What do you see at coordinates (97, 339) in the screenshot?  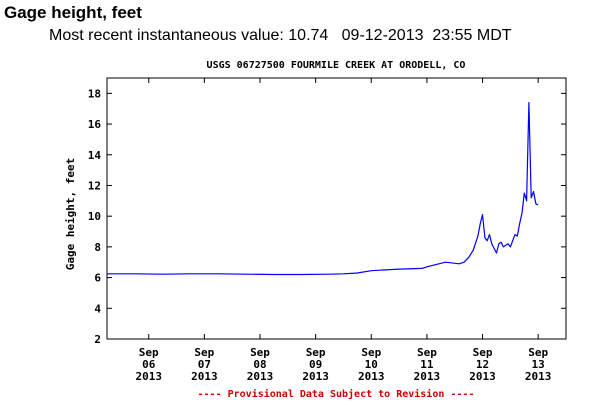 I see `y-tick-label: 2` at bounding box center [97, 339].